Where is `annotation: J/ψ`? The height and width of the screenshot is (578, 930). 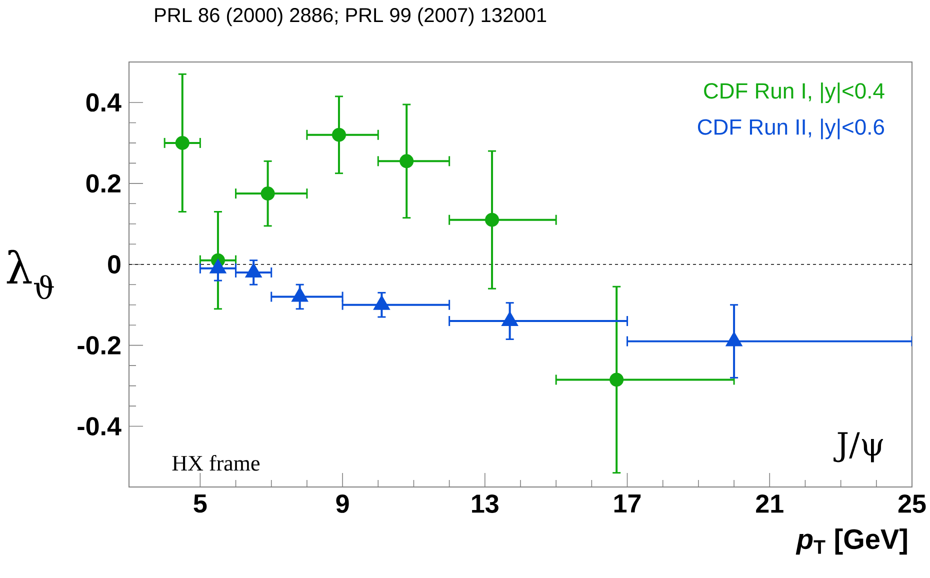
annotation: J/ψ is located at coordinates (858, 447).